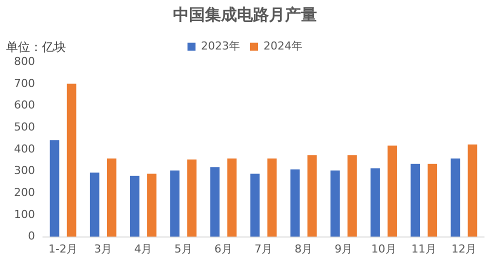 This screenshot has height=266, width=494. What do you see at coordinates (245, 14) in the screenshot?
I see `chart-title: 中国集成电路月产量` at bounding box center [245, 14].